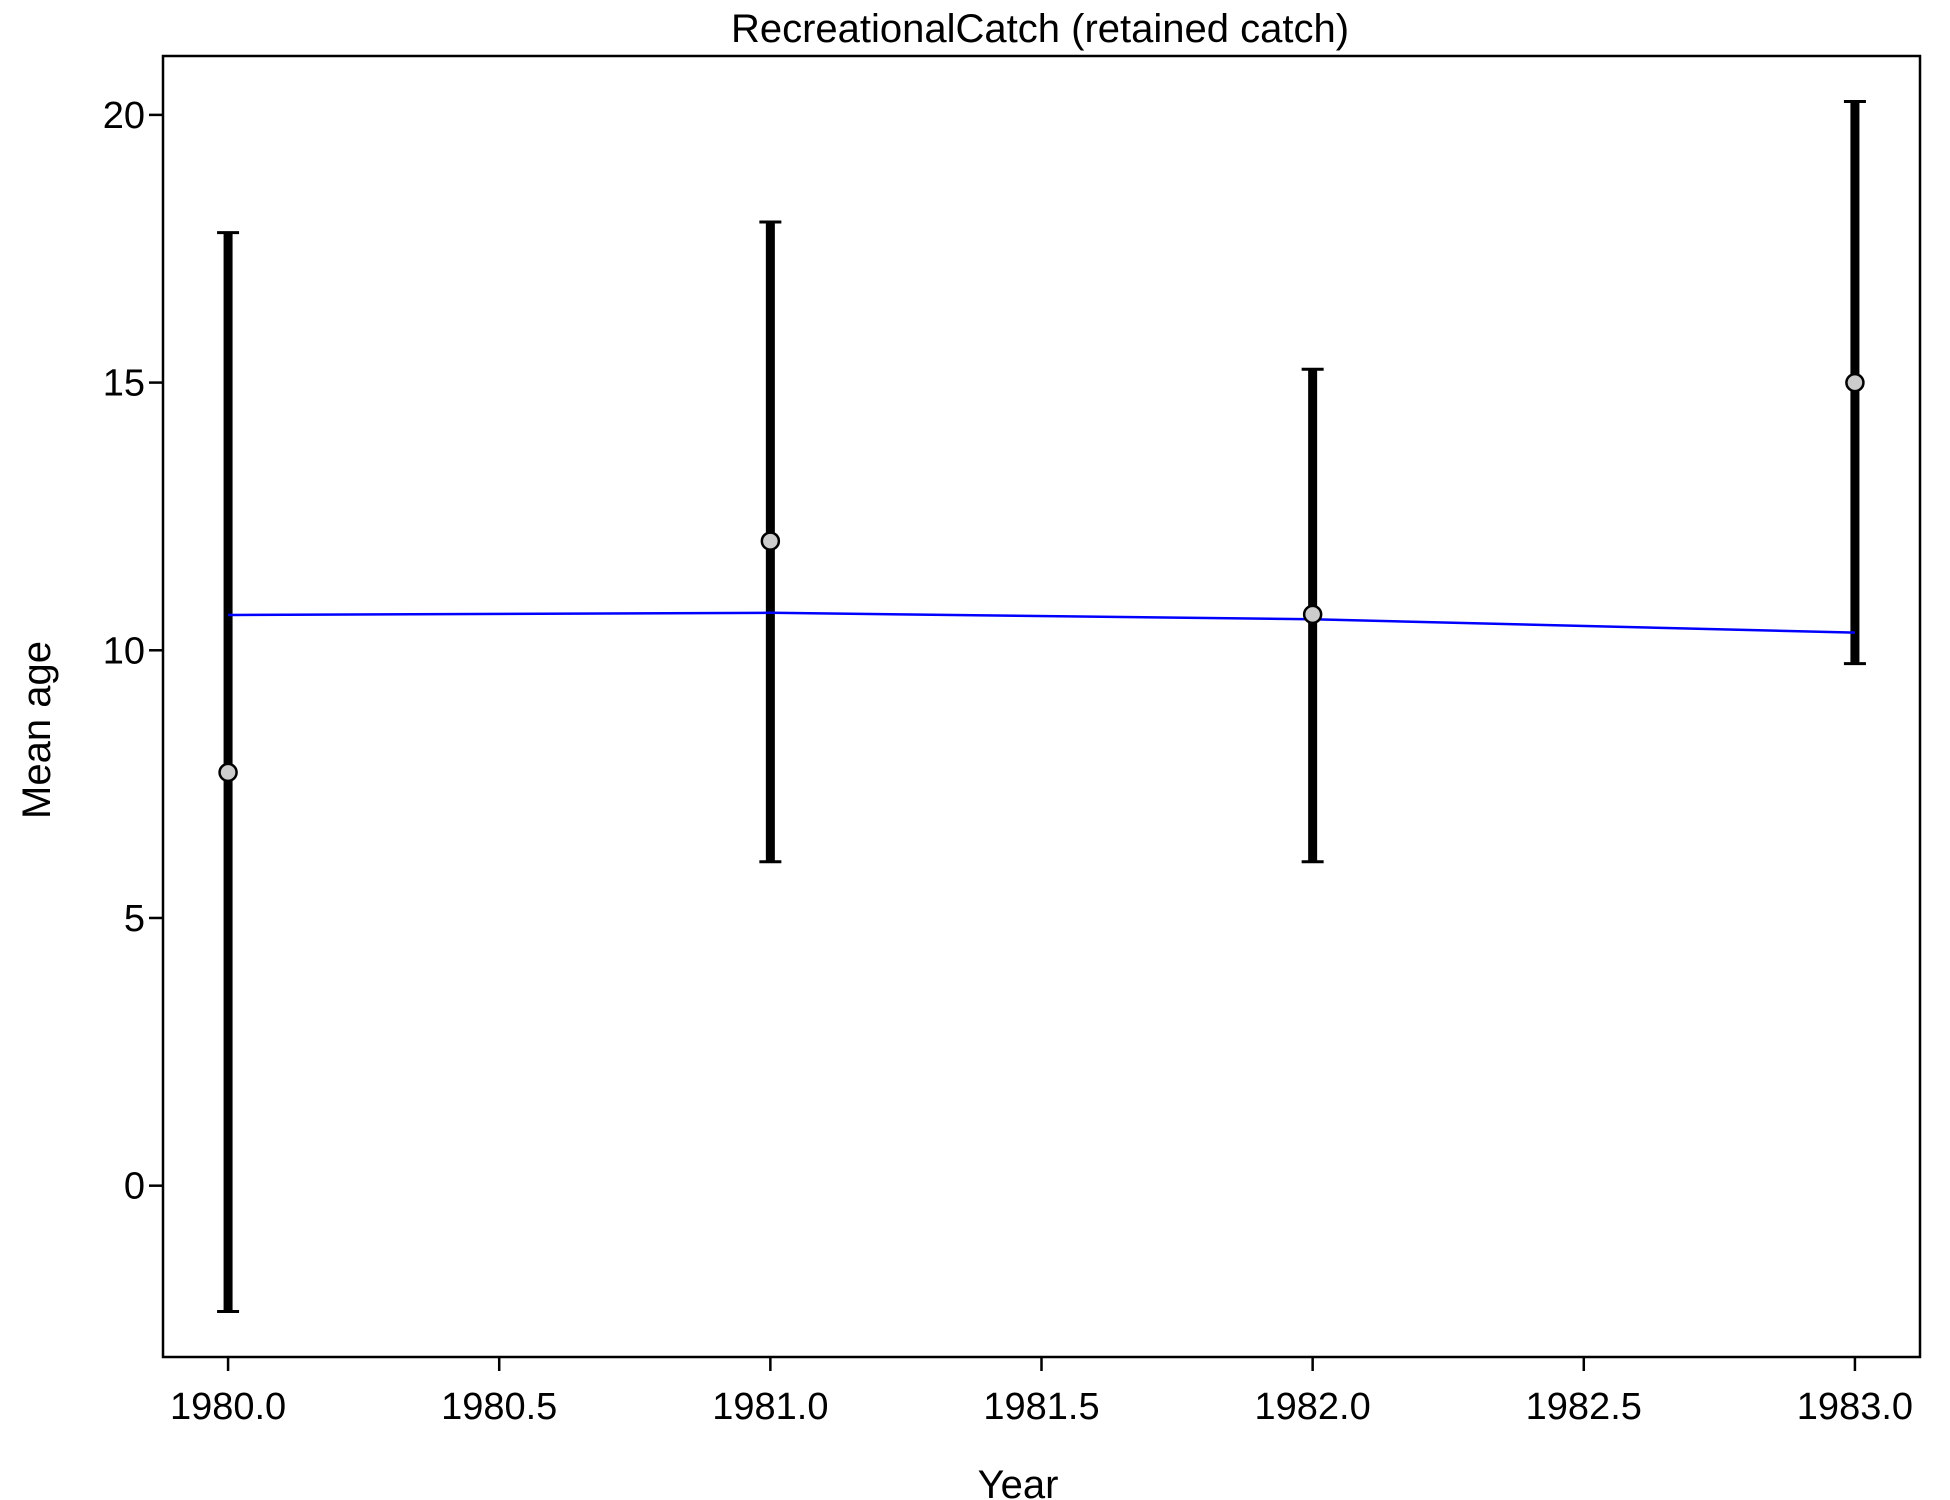 Image resolution: width=1950 pixels, height=1500 pixels. Describe the element at coordinates (1018, 1481) in the screenshot. I see `x-axis-title: Year` at that location.